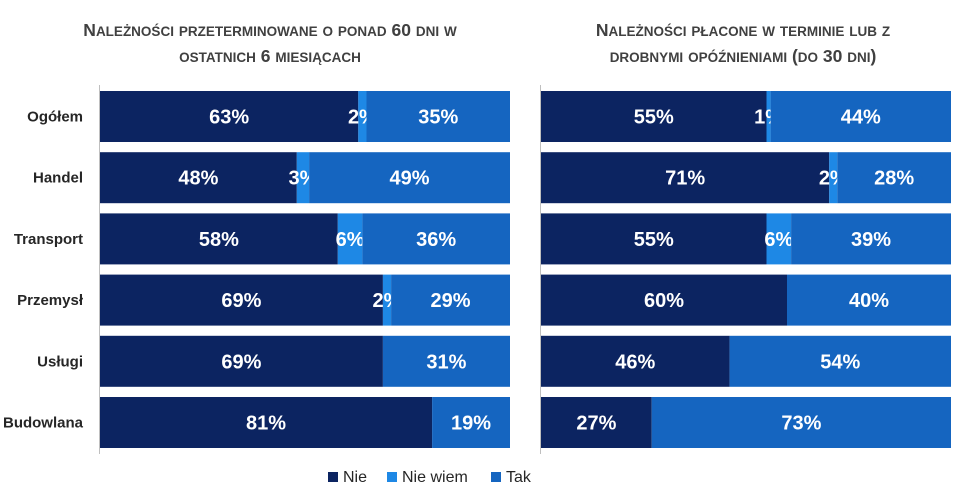 This screenshot has height=496, width=960. I want to click on legend-label: Nie wiem, so click(435, 477).